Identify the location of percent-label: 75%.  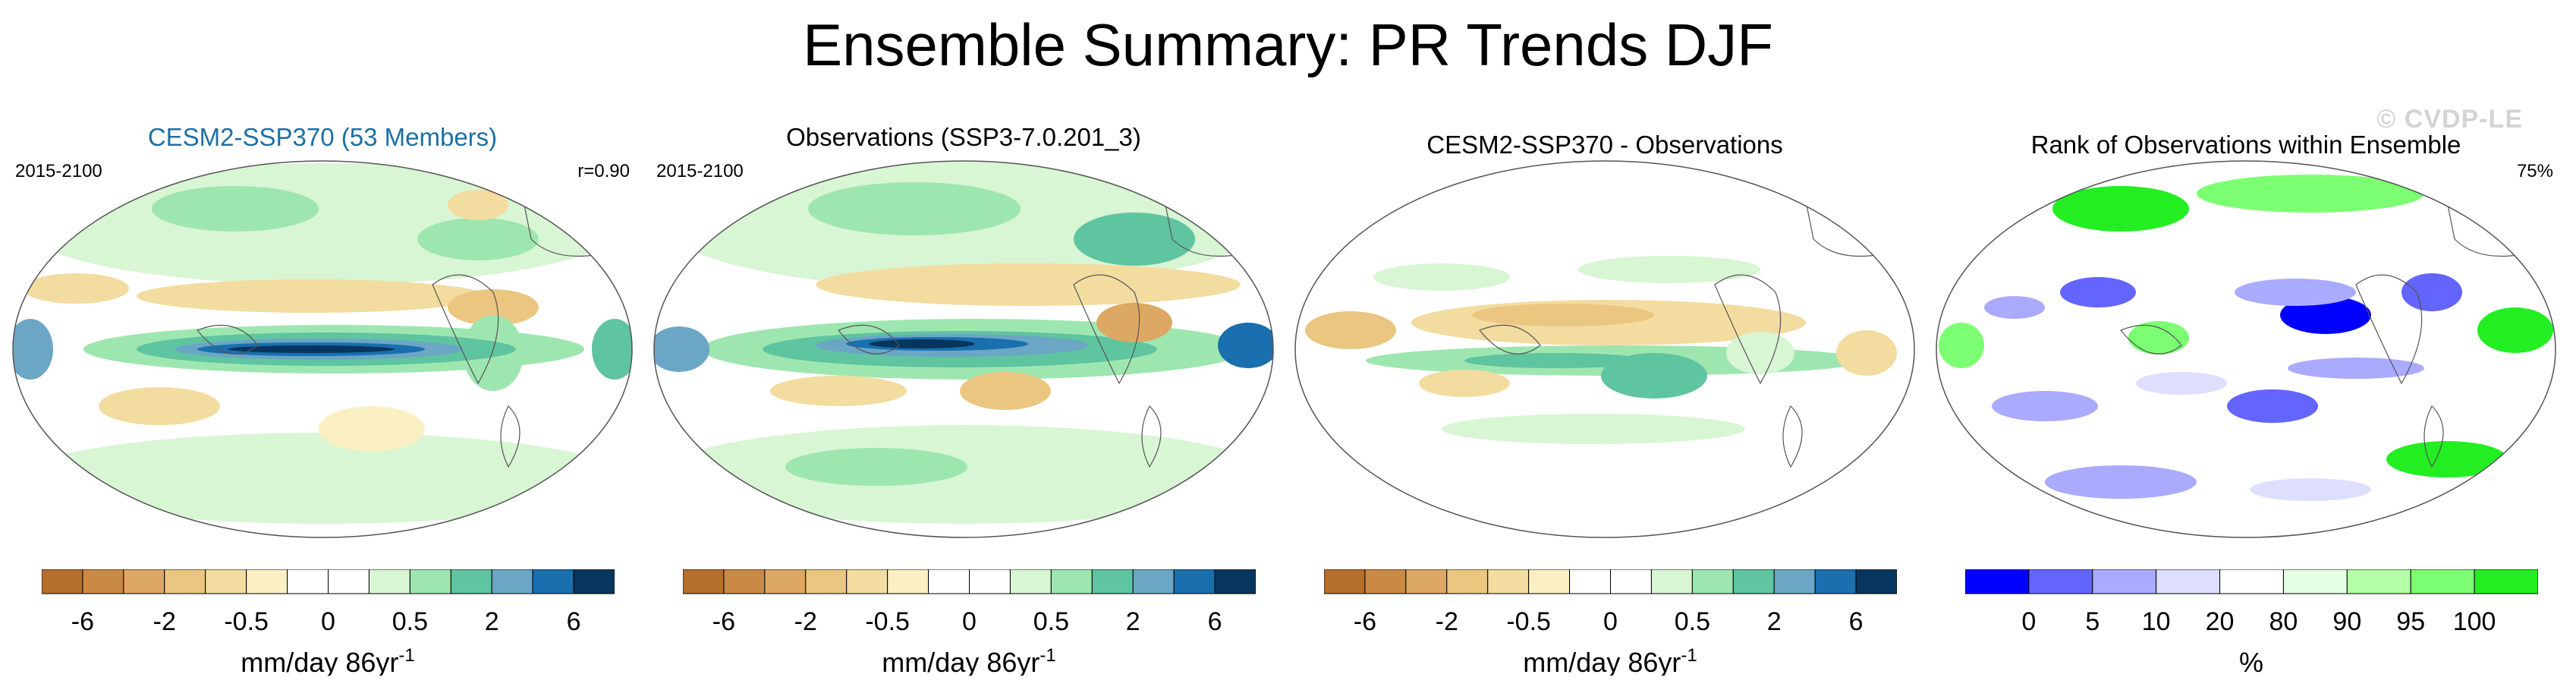
(2534, 171).